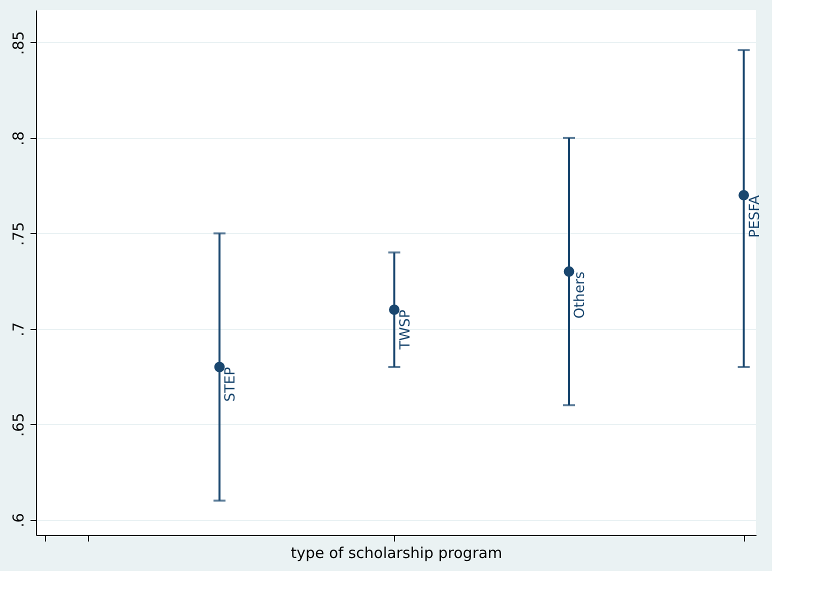  I want to click on y-tick-label: .6, so click(19, 520).